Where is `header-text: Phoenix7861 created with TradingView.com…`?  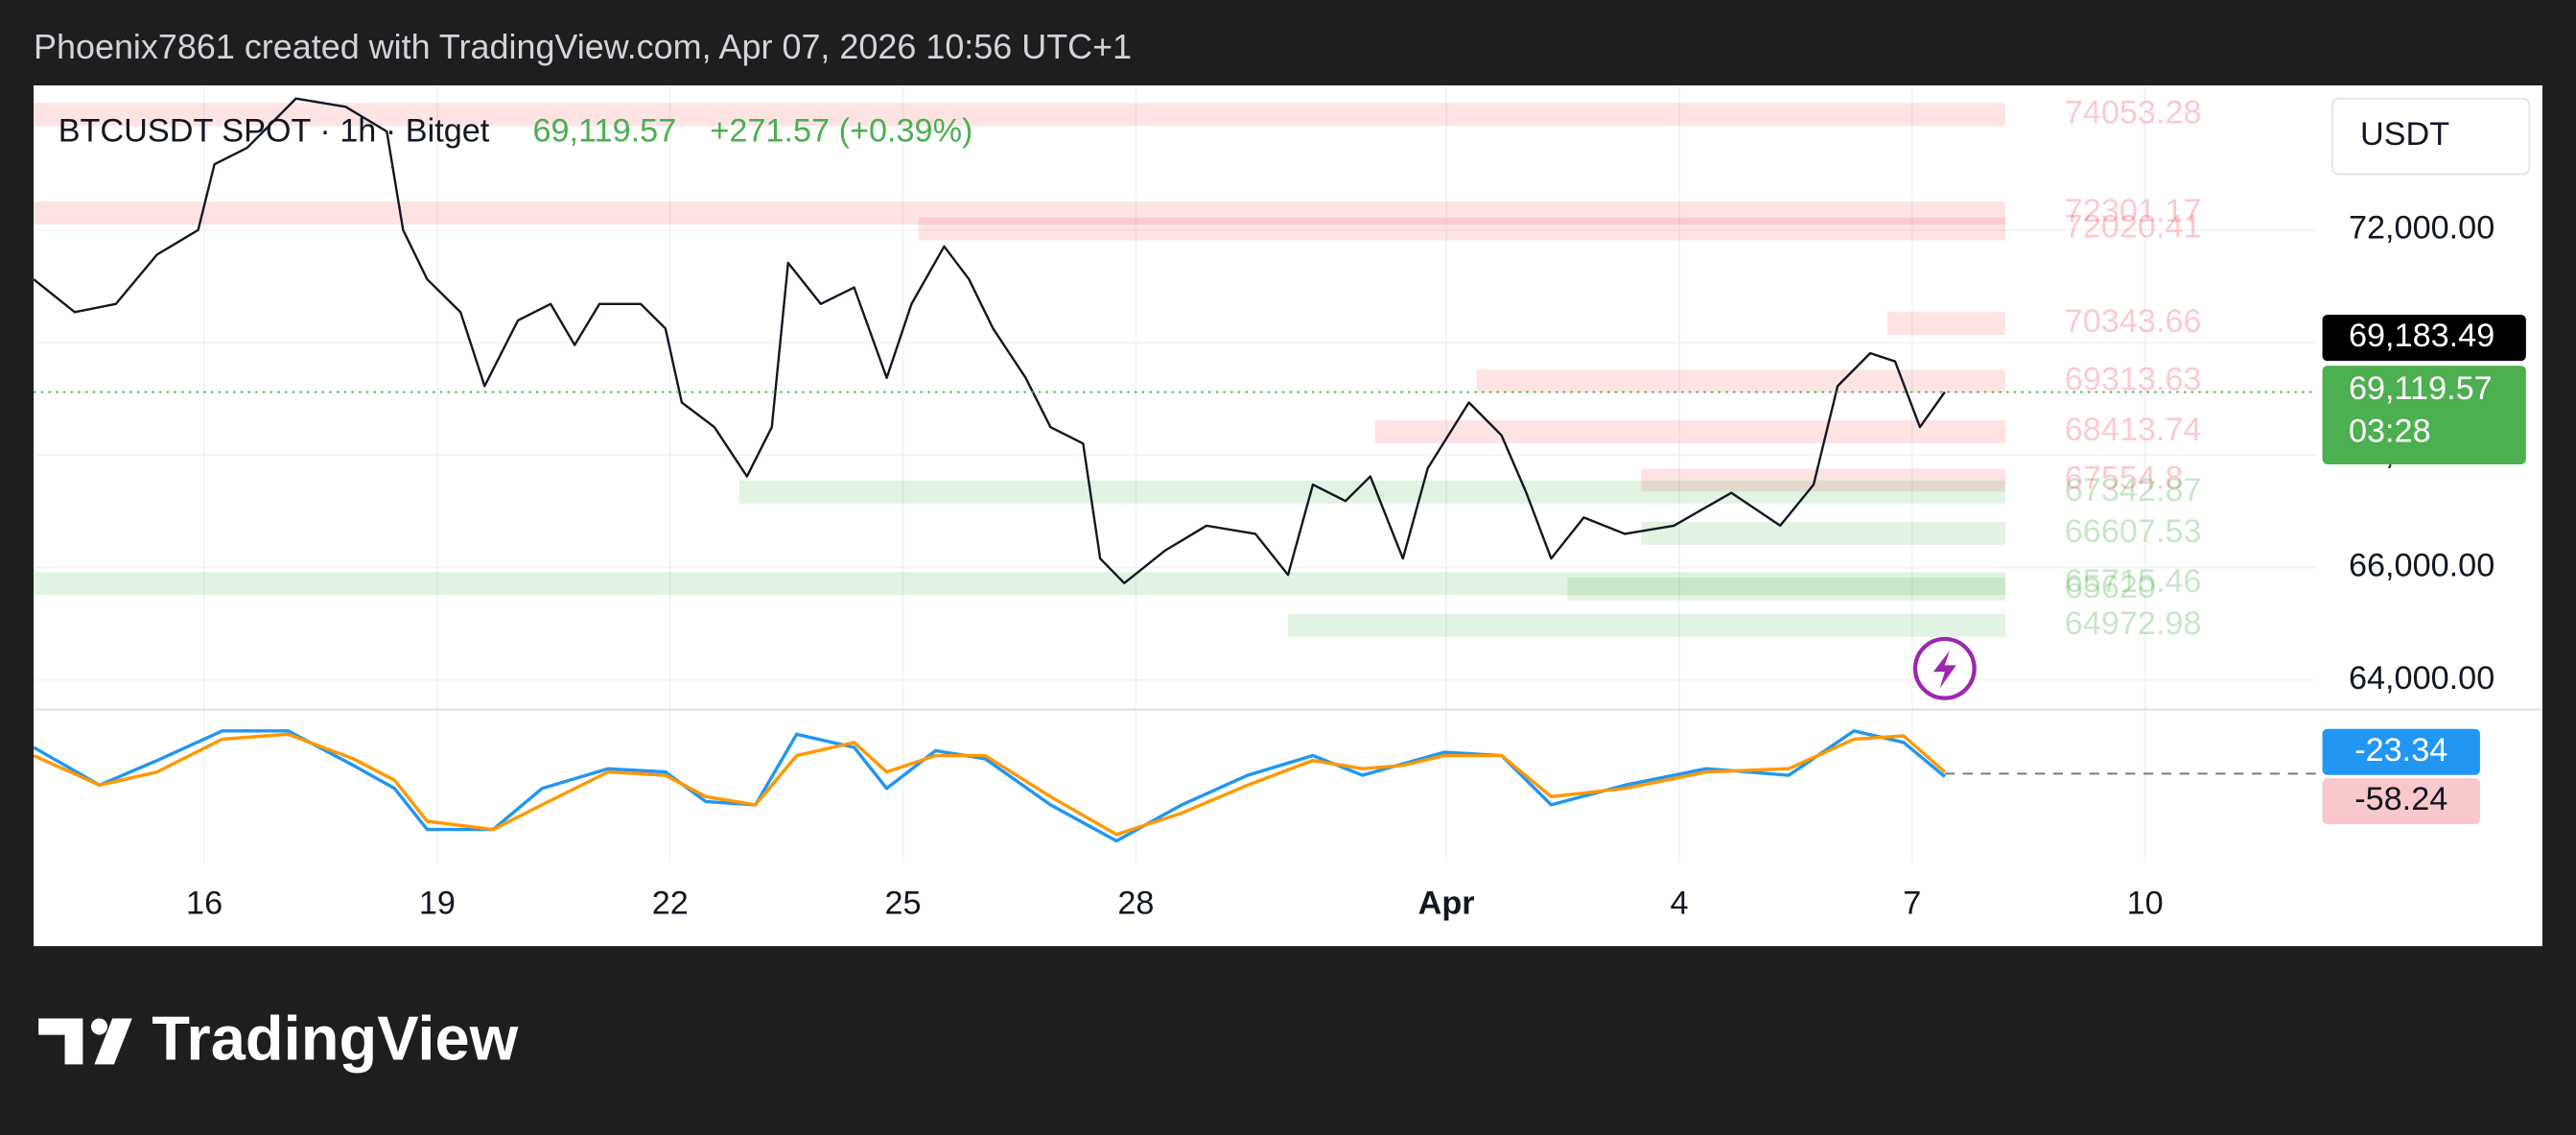
header-text: Phoenix7861 created with TradingView.com… is located at coordinates (583, 46).